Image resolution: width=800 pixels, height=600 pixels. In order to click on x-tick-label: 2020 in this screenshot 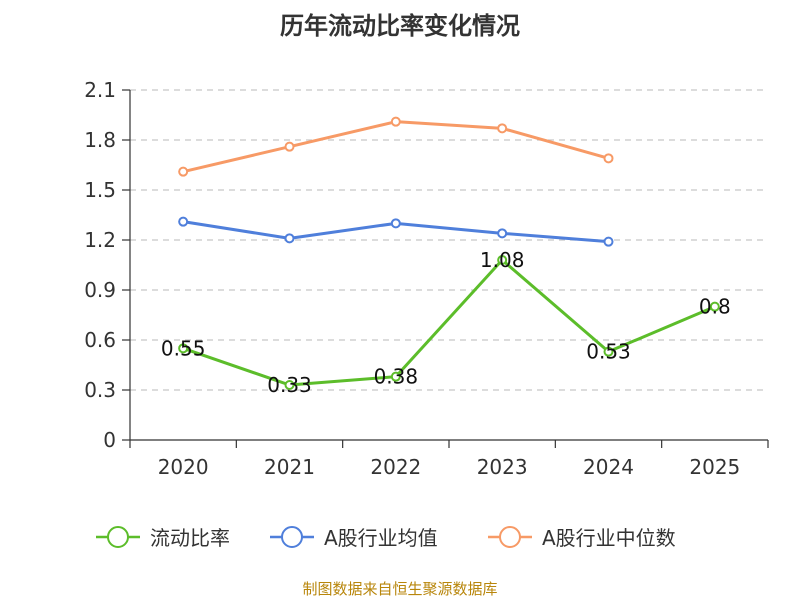, I will do `click(183, 467)`.